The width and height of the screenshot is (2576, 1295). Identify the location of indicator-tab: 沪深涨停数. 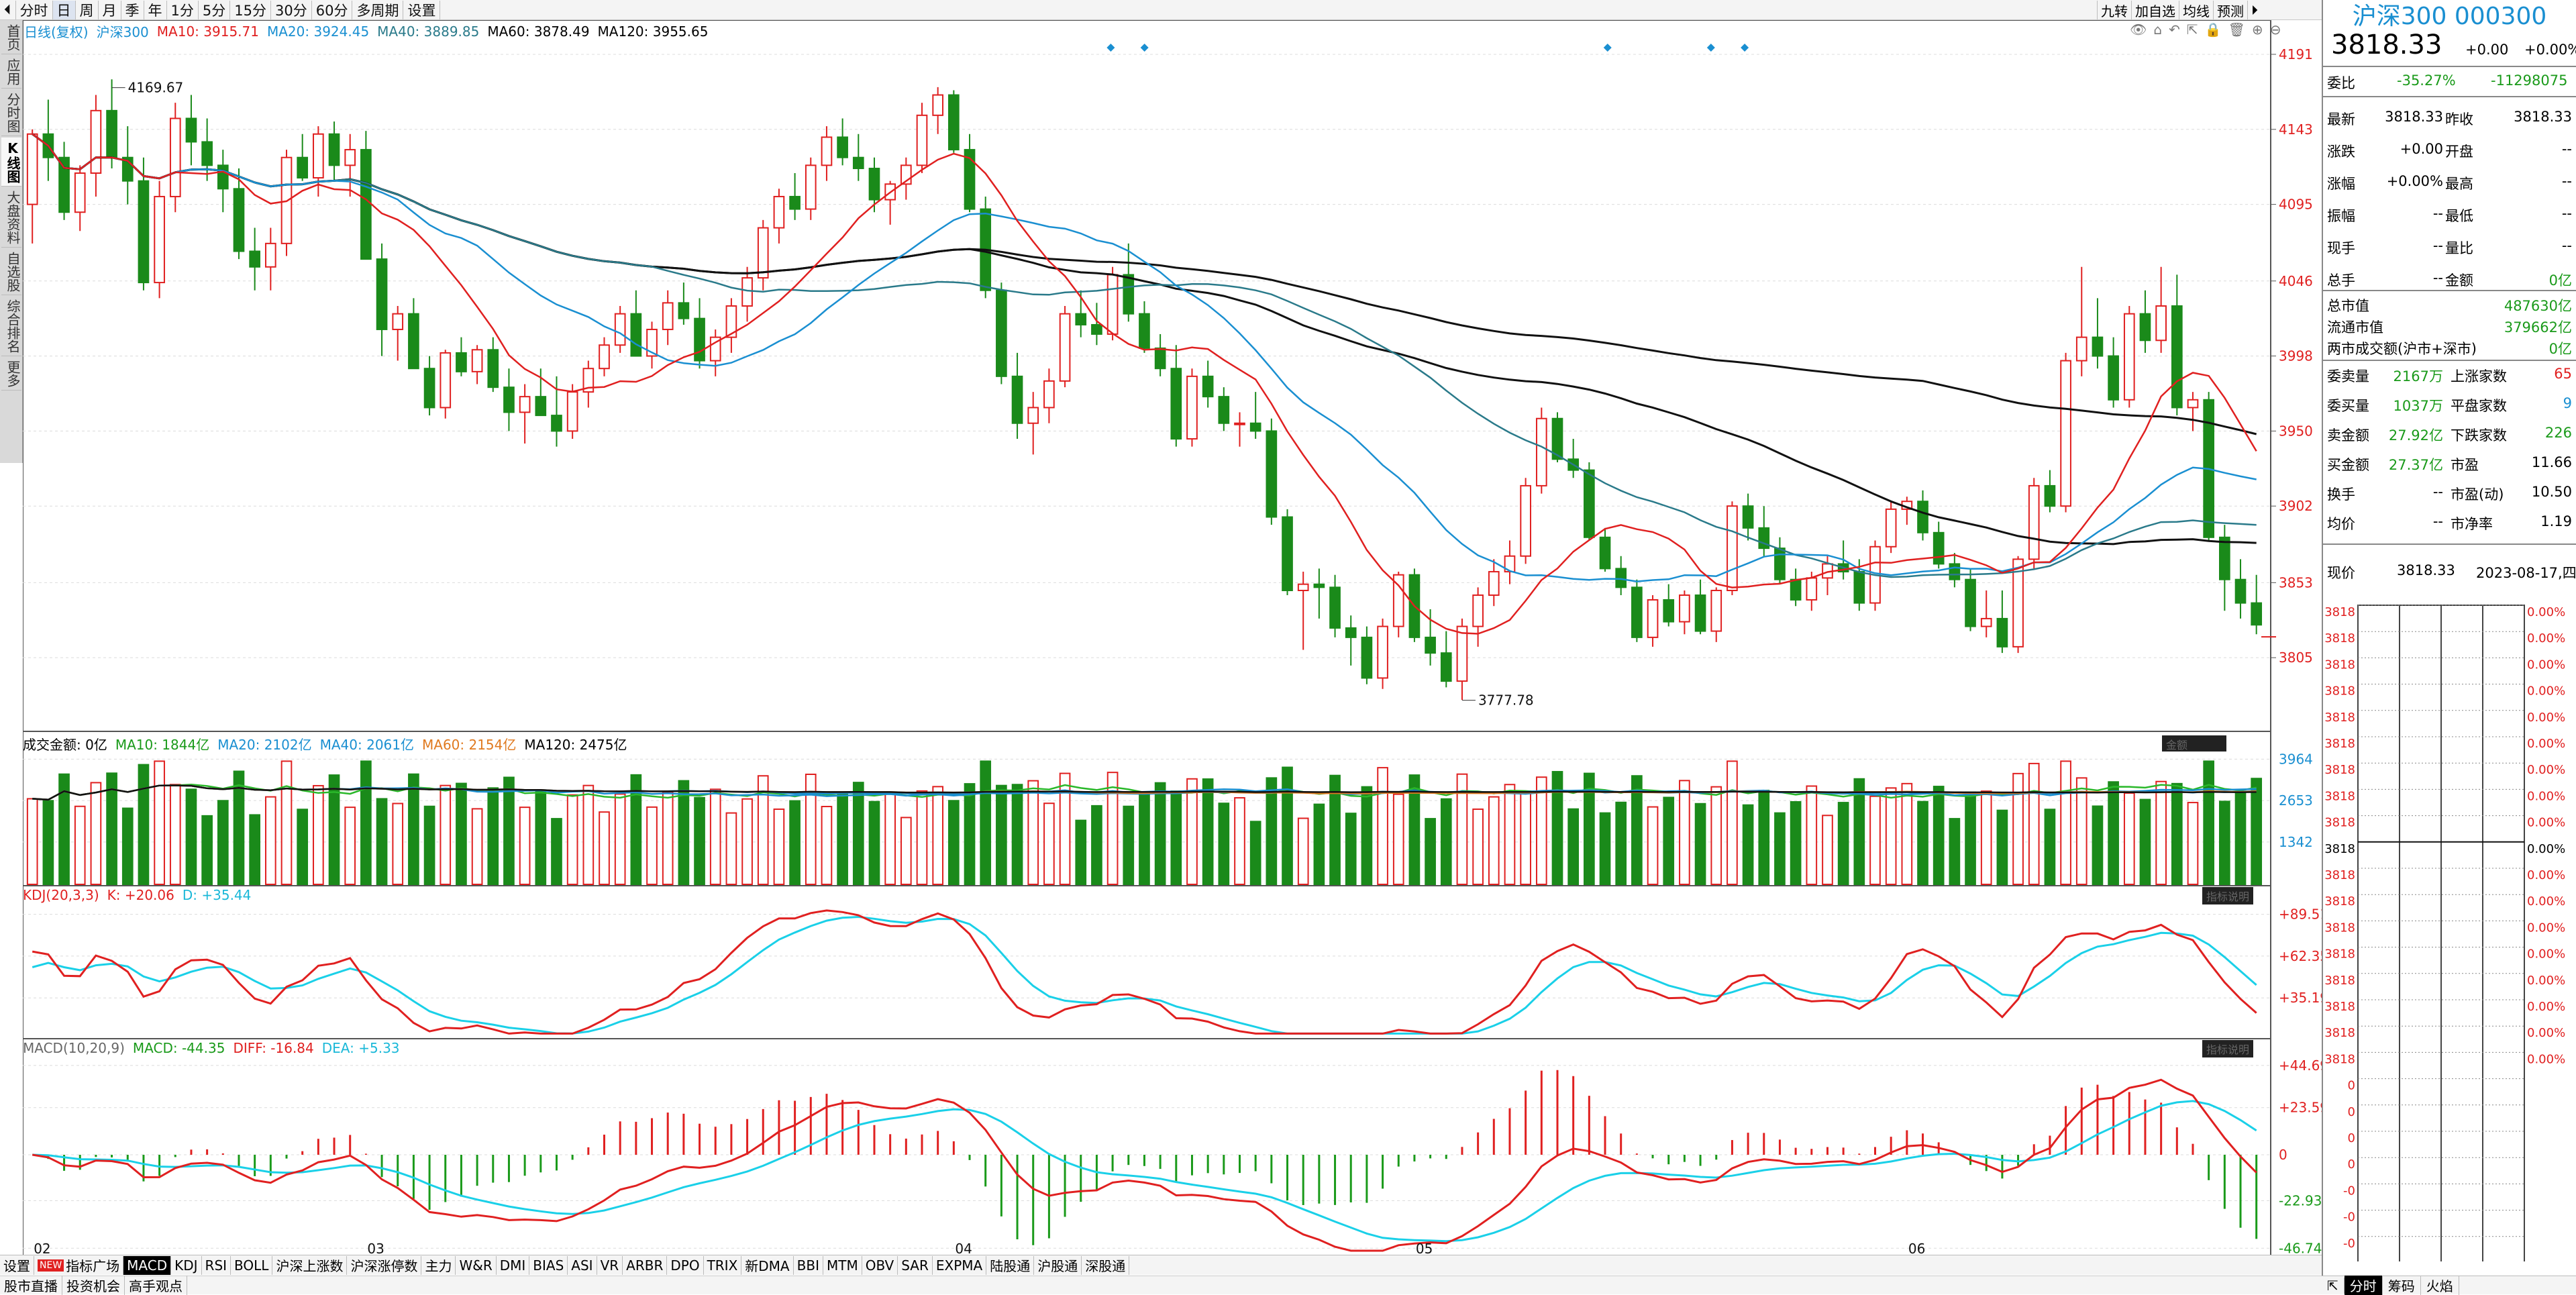
(384, 1265).